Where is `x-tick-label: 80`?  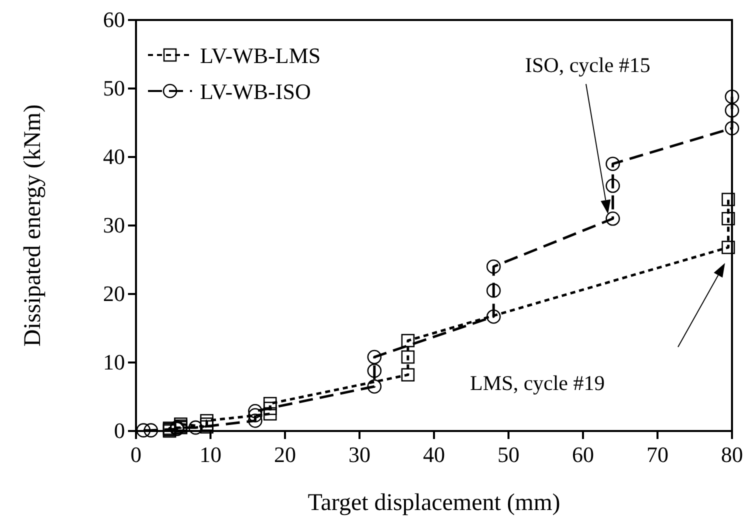 x-tick-label: 80 is located at coordinates (732, 454).